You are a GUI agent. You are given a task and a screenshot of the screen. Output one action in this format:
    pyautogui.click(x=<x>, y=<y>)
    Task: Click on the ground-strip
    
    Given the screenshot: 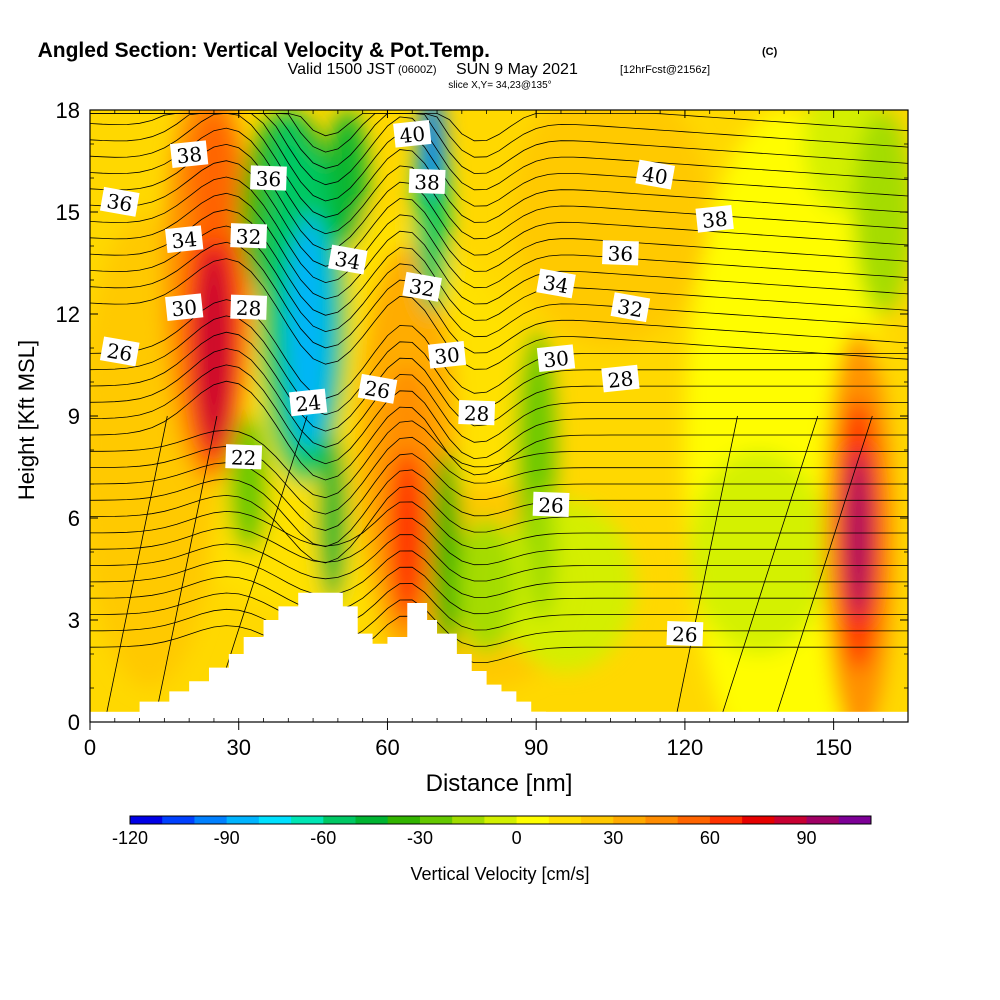 What is the action you would take?
    pyautogui.click(x=499, y=716)
    